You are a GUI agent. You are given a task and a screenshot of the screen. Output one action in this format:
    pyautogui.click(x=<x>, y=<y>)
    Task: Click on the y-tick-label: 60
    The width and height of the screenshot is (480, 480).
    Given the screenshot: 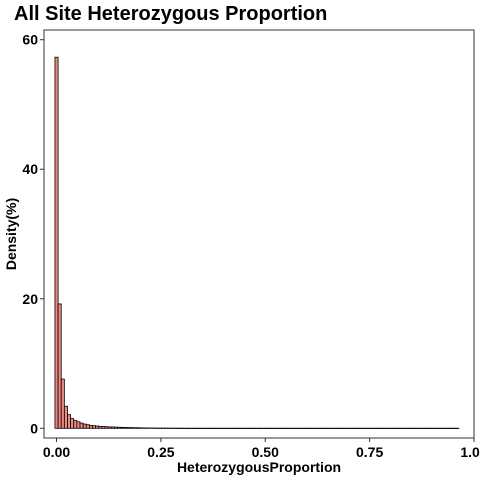 What is the action you would take?
    pyautogui.click(x=30, y=40)
    